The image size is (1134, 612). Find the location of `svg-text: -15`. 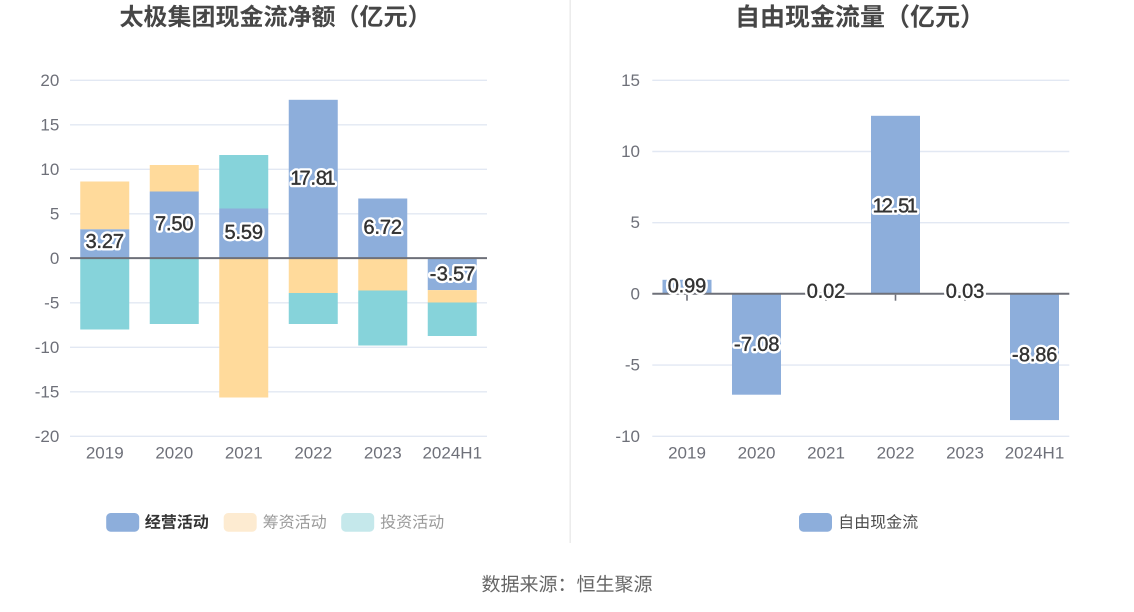

svg-text: -15 is located at coordinates (47, 391).